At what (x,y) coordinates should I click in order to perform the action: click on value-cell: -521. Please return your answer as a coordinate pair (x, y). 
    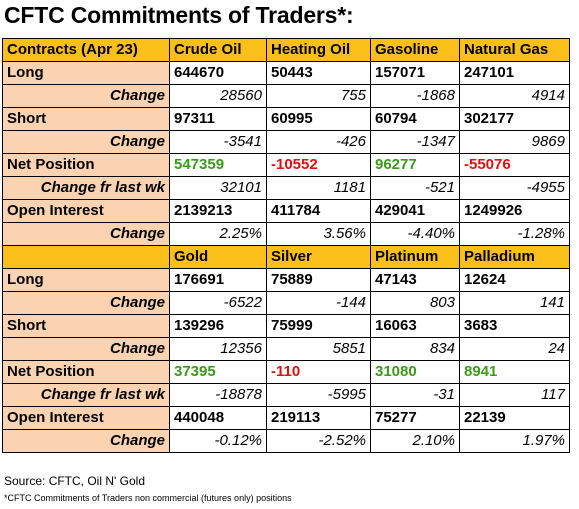
    Looking at the image, I should click on (415, 188).